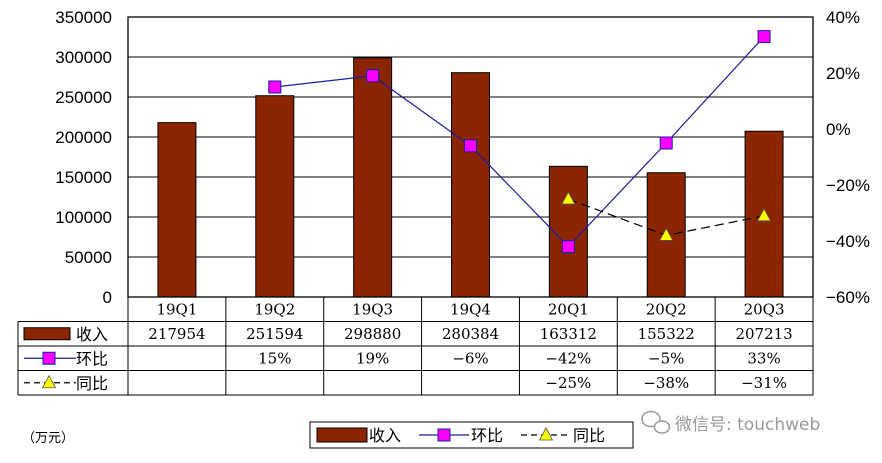 The height and width of the screenshot is (463, 882). I want to click on row-header: 同比, so click(92, 383).